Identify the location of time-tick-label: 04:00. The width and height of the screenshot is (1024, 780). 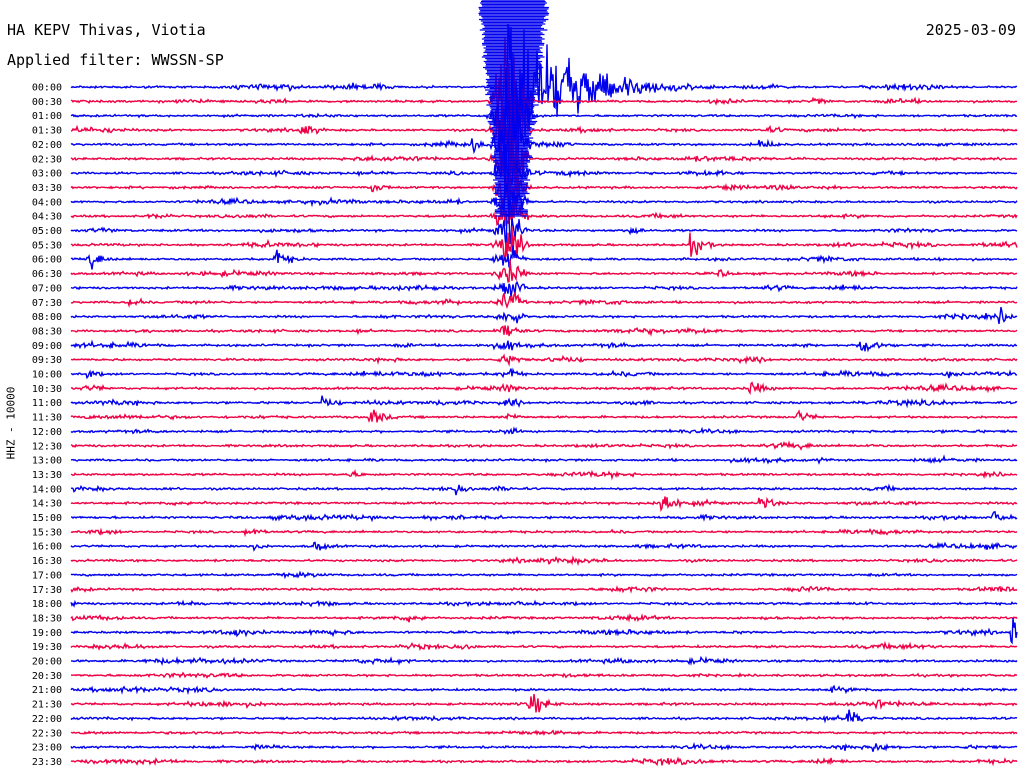
(47, 202).